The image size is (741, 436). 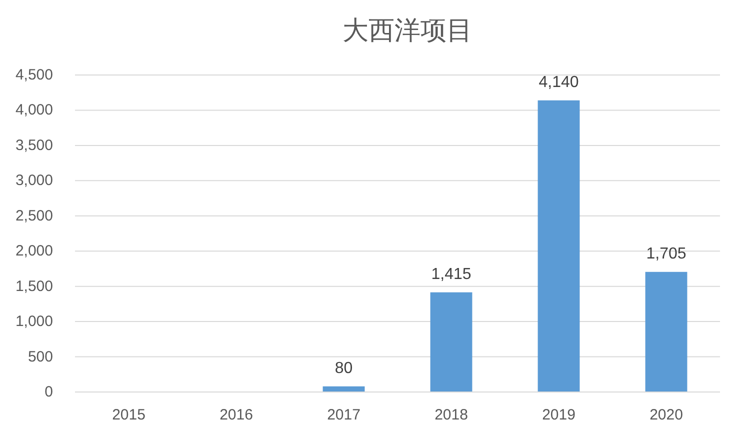 I want to click on y-tick-label: 1,000, so click(x=34, y=321).